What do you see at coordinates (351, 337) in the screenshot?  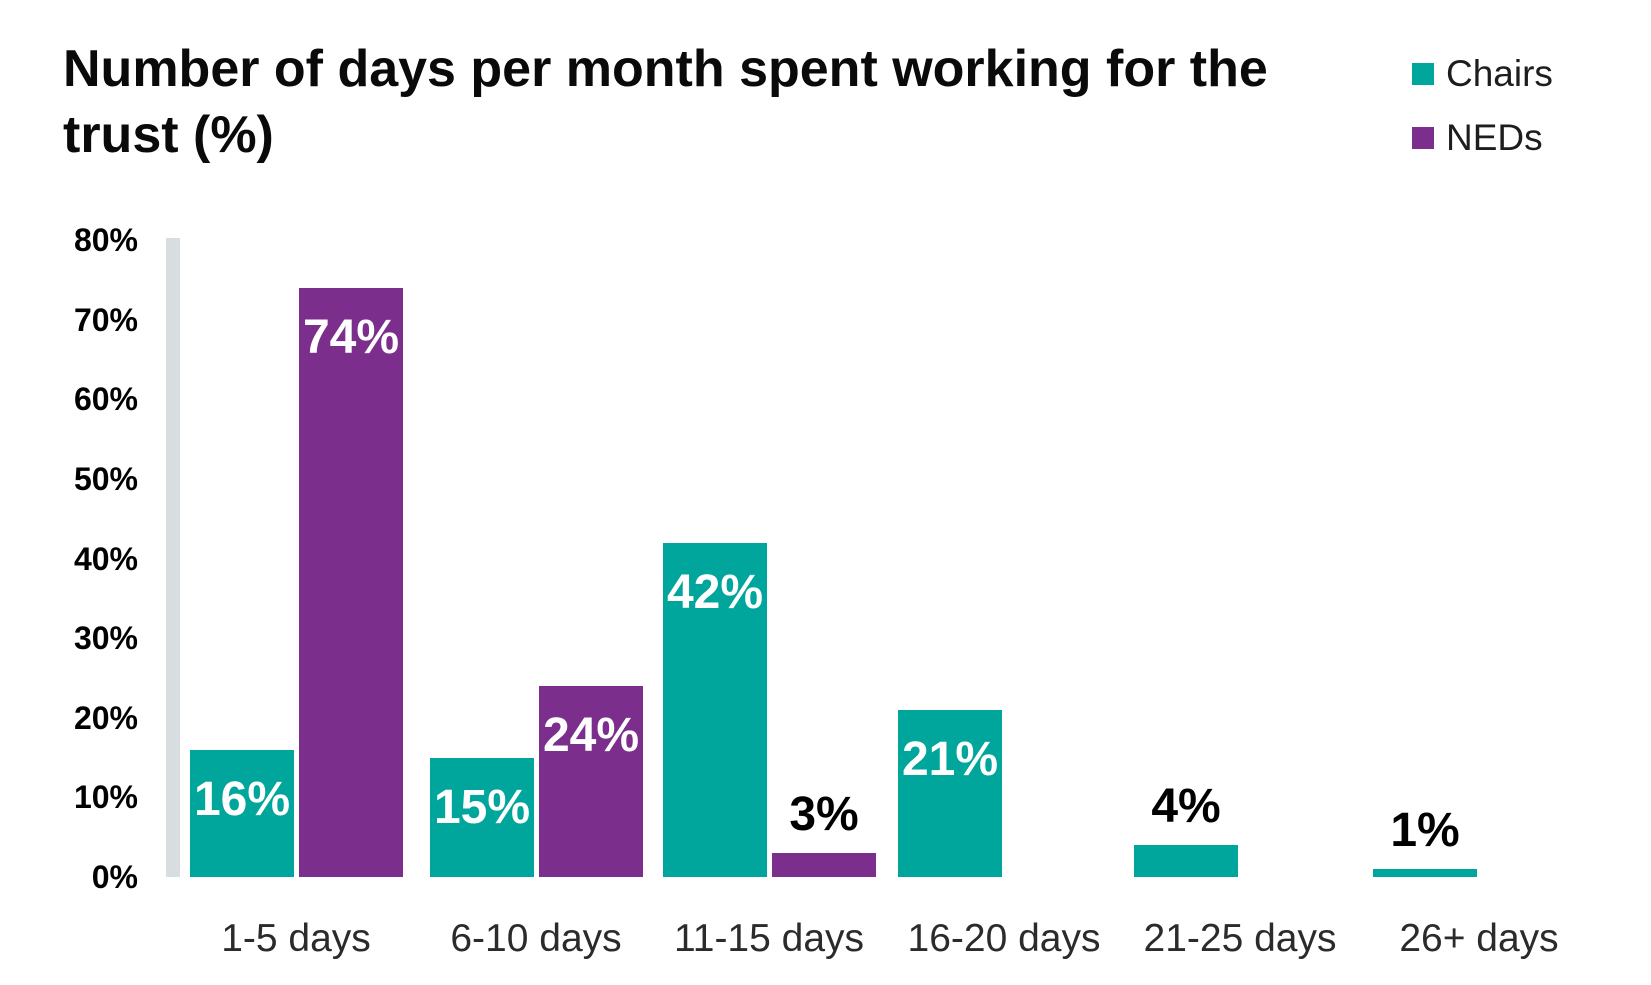 I see `data-label-neds-1-5-days: 74%` at bounding box center [351, 337].